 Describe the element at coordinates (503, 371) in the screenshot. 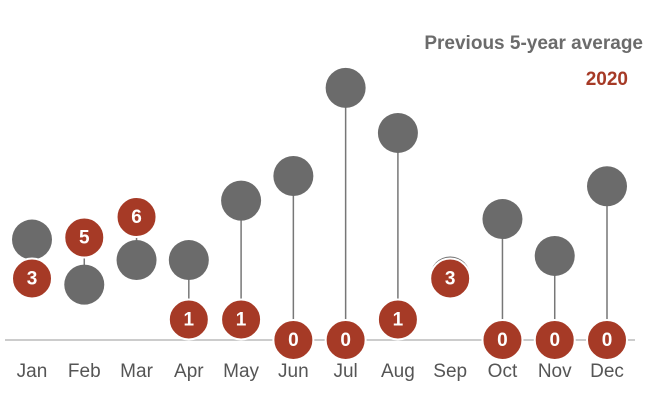

I see `x-tick-label: Oct` at that location.